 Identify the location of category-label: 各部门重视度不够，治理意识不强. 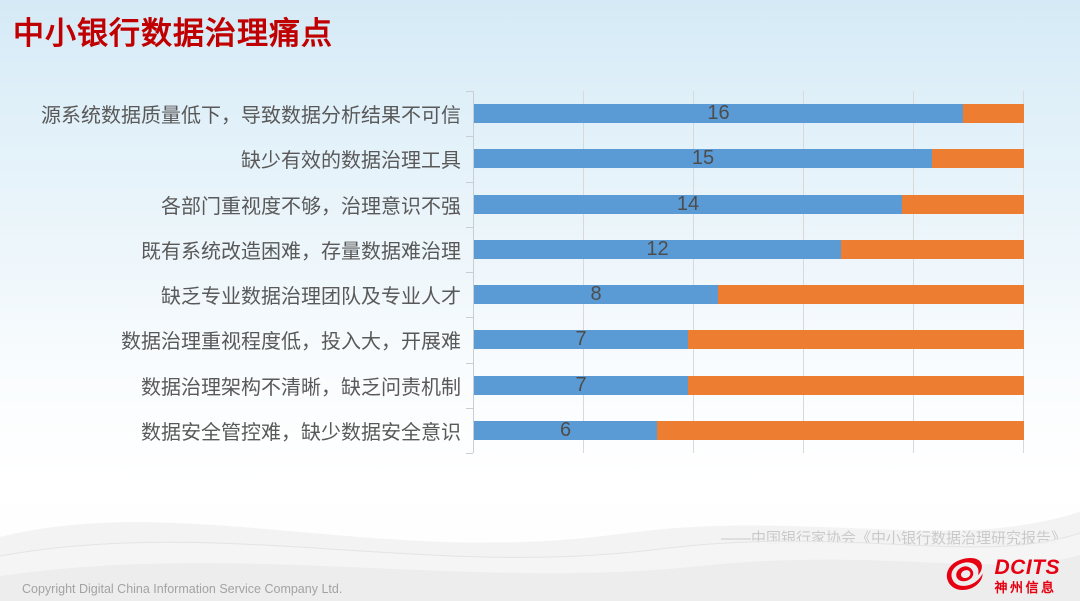
(311, 206).